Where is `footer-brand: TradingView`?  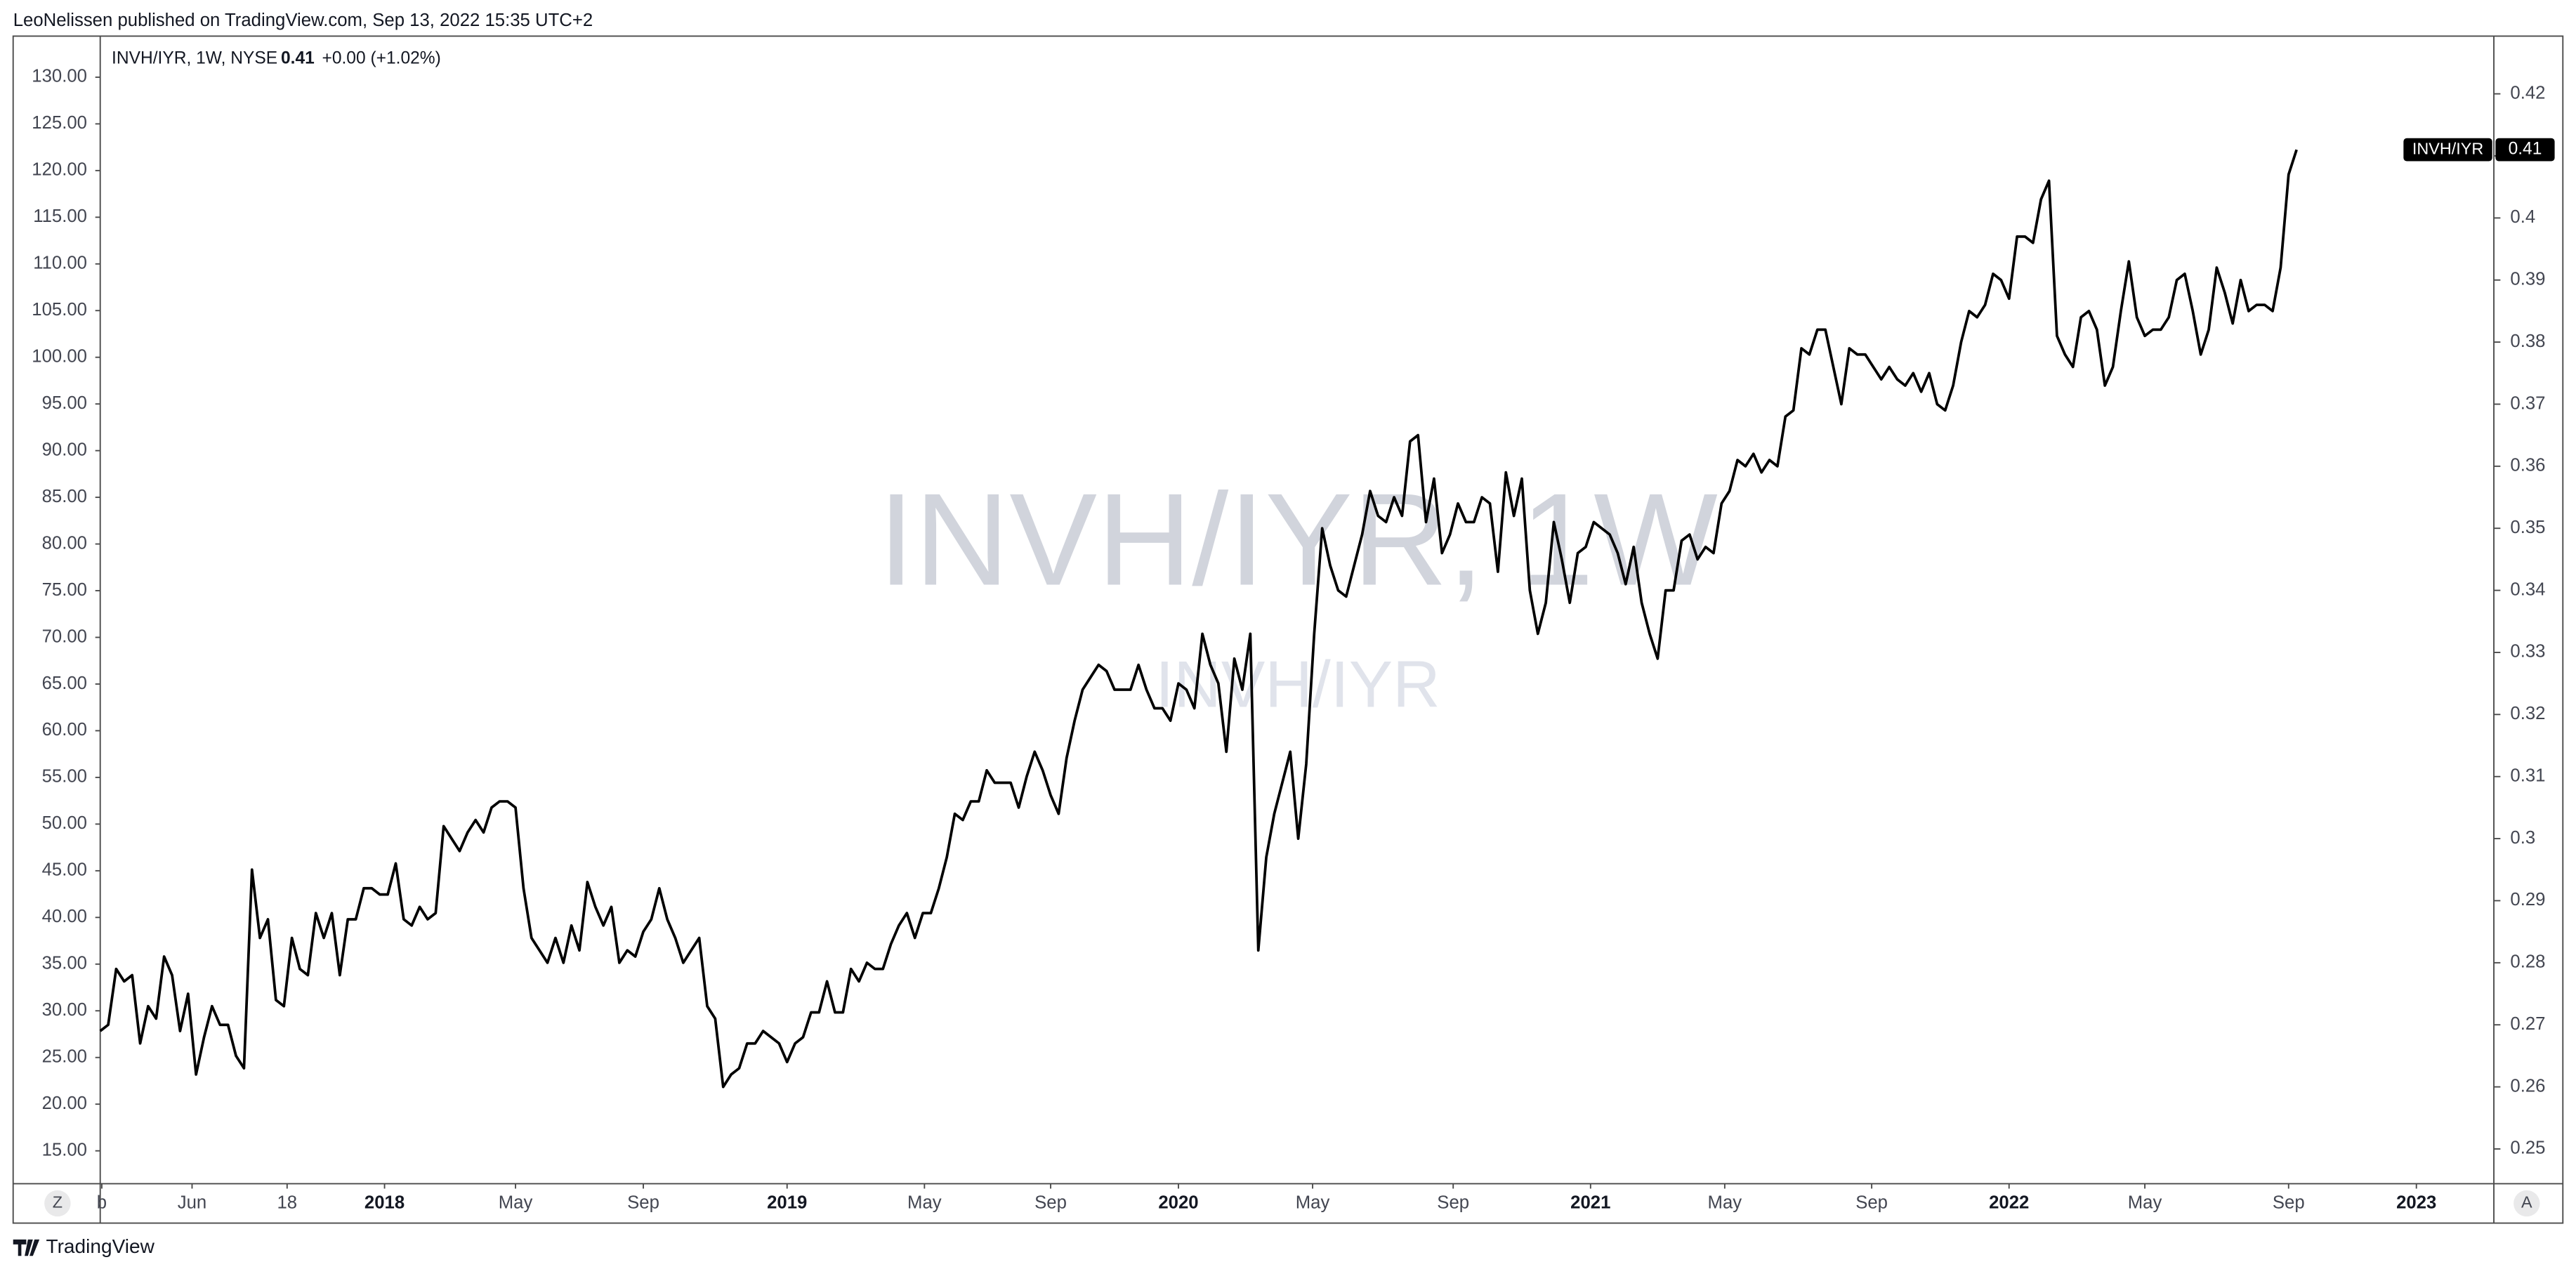 footer-brand: TradingView is located at coordinates (100, 1246).